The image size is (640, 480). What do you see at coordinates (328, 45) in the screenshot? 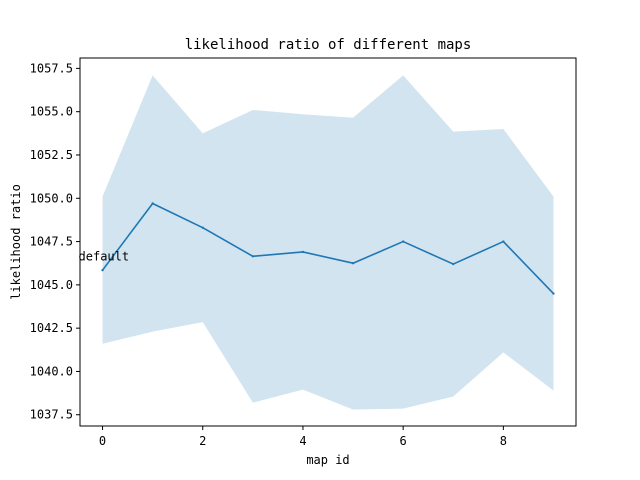
I see `chart-title: likelihood ratio of different maps` at bounding box center [328, 45].